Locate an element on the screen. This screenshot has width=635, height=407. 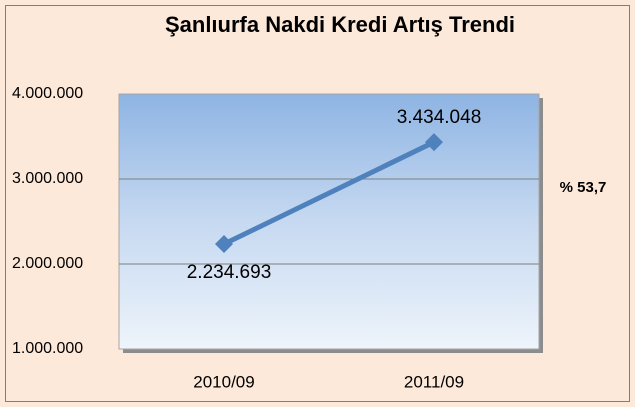
data-label: 3.434.048 is located at coordinates (439, 117).